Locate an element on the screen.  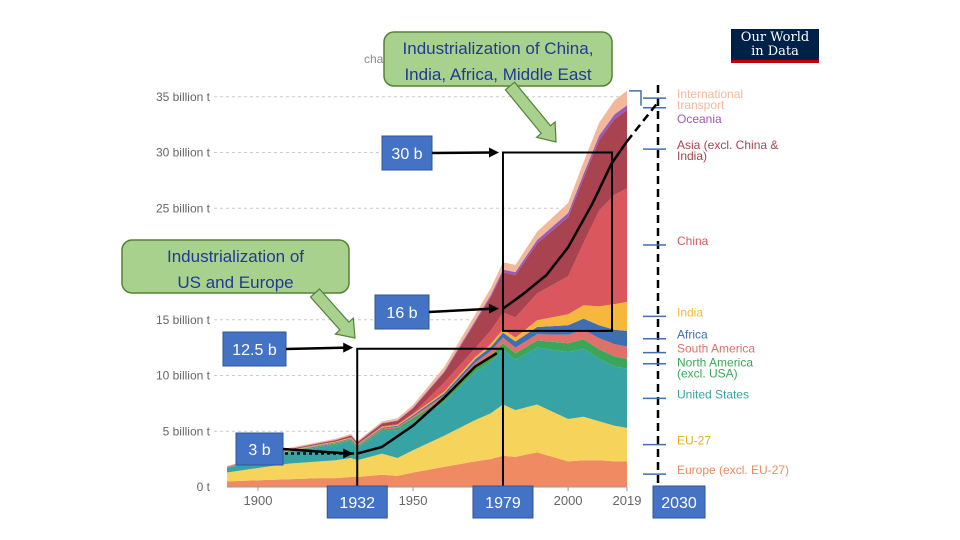
x-tick-label: 1950 is located at coordinates (413, 500).